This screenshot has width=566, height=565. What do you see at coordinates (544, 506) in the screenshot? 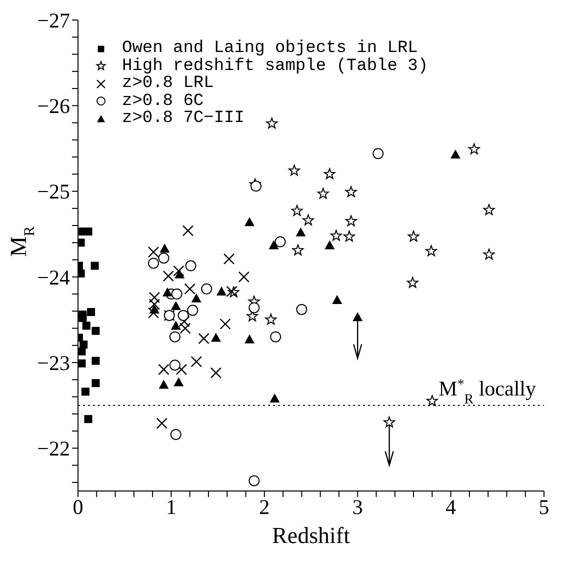
I see `x-tick-label: 5` at bounding box center [544, 506].